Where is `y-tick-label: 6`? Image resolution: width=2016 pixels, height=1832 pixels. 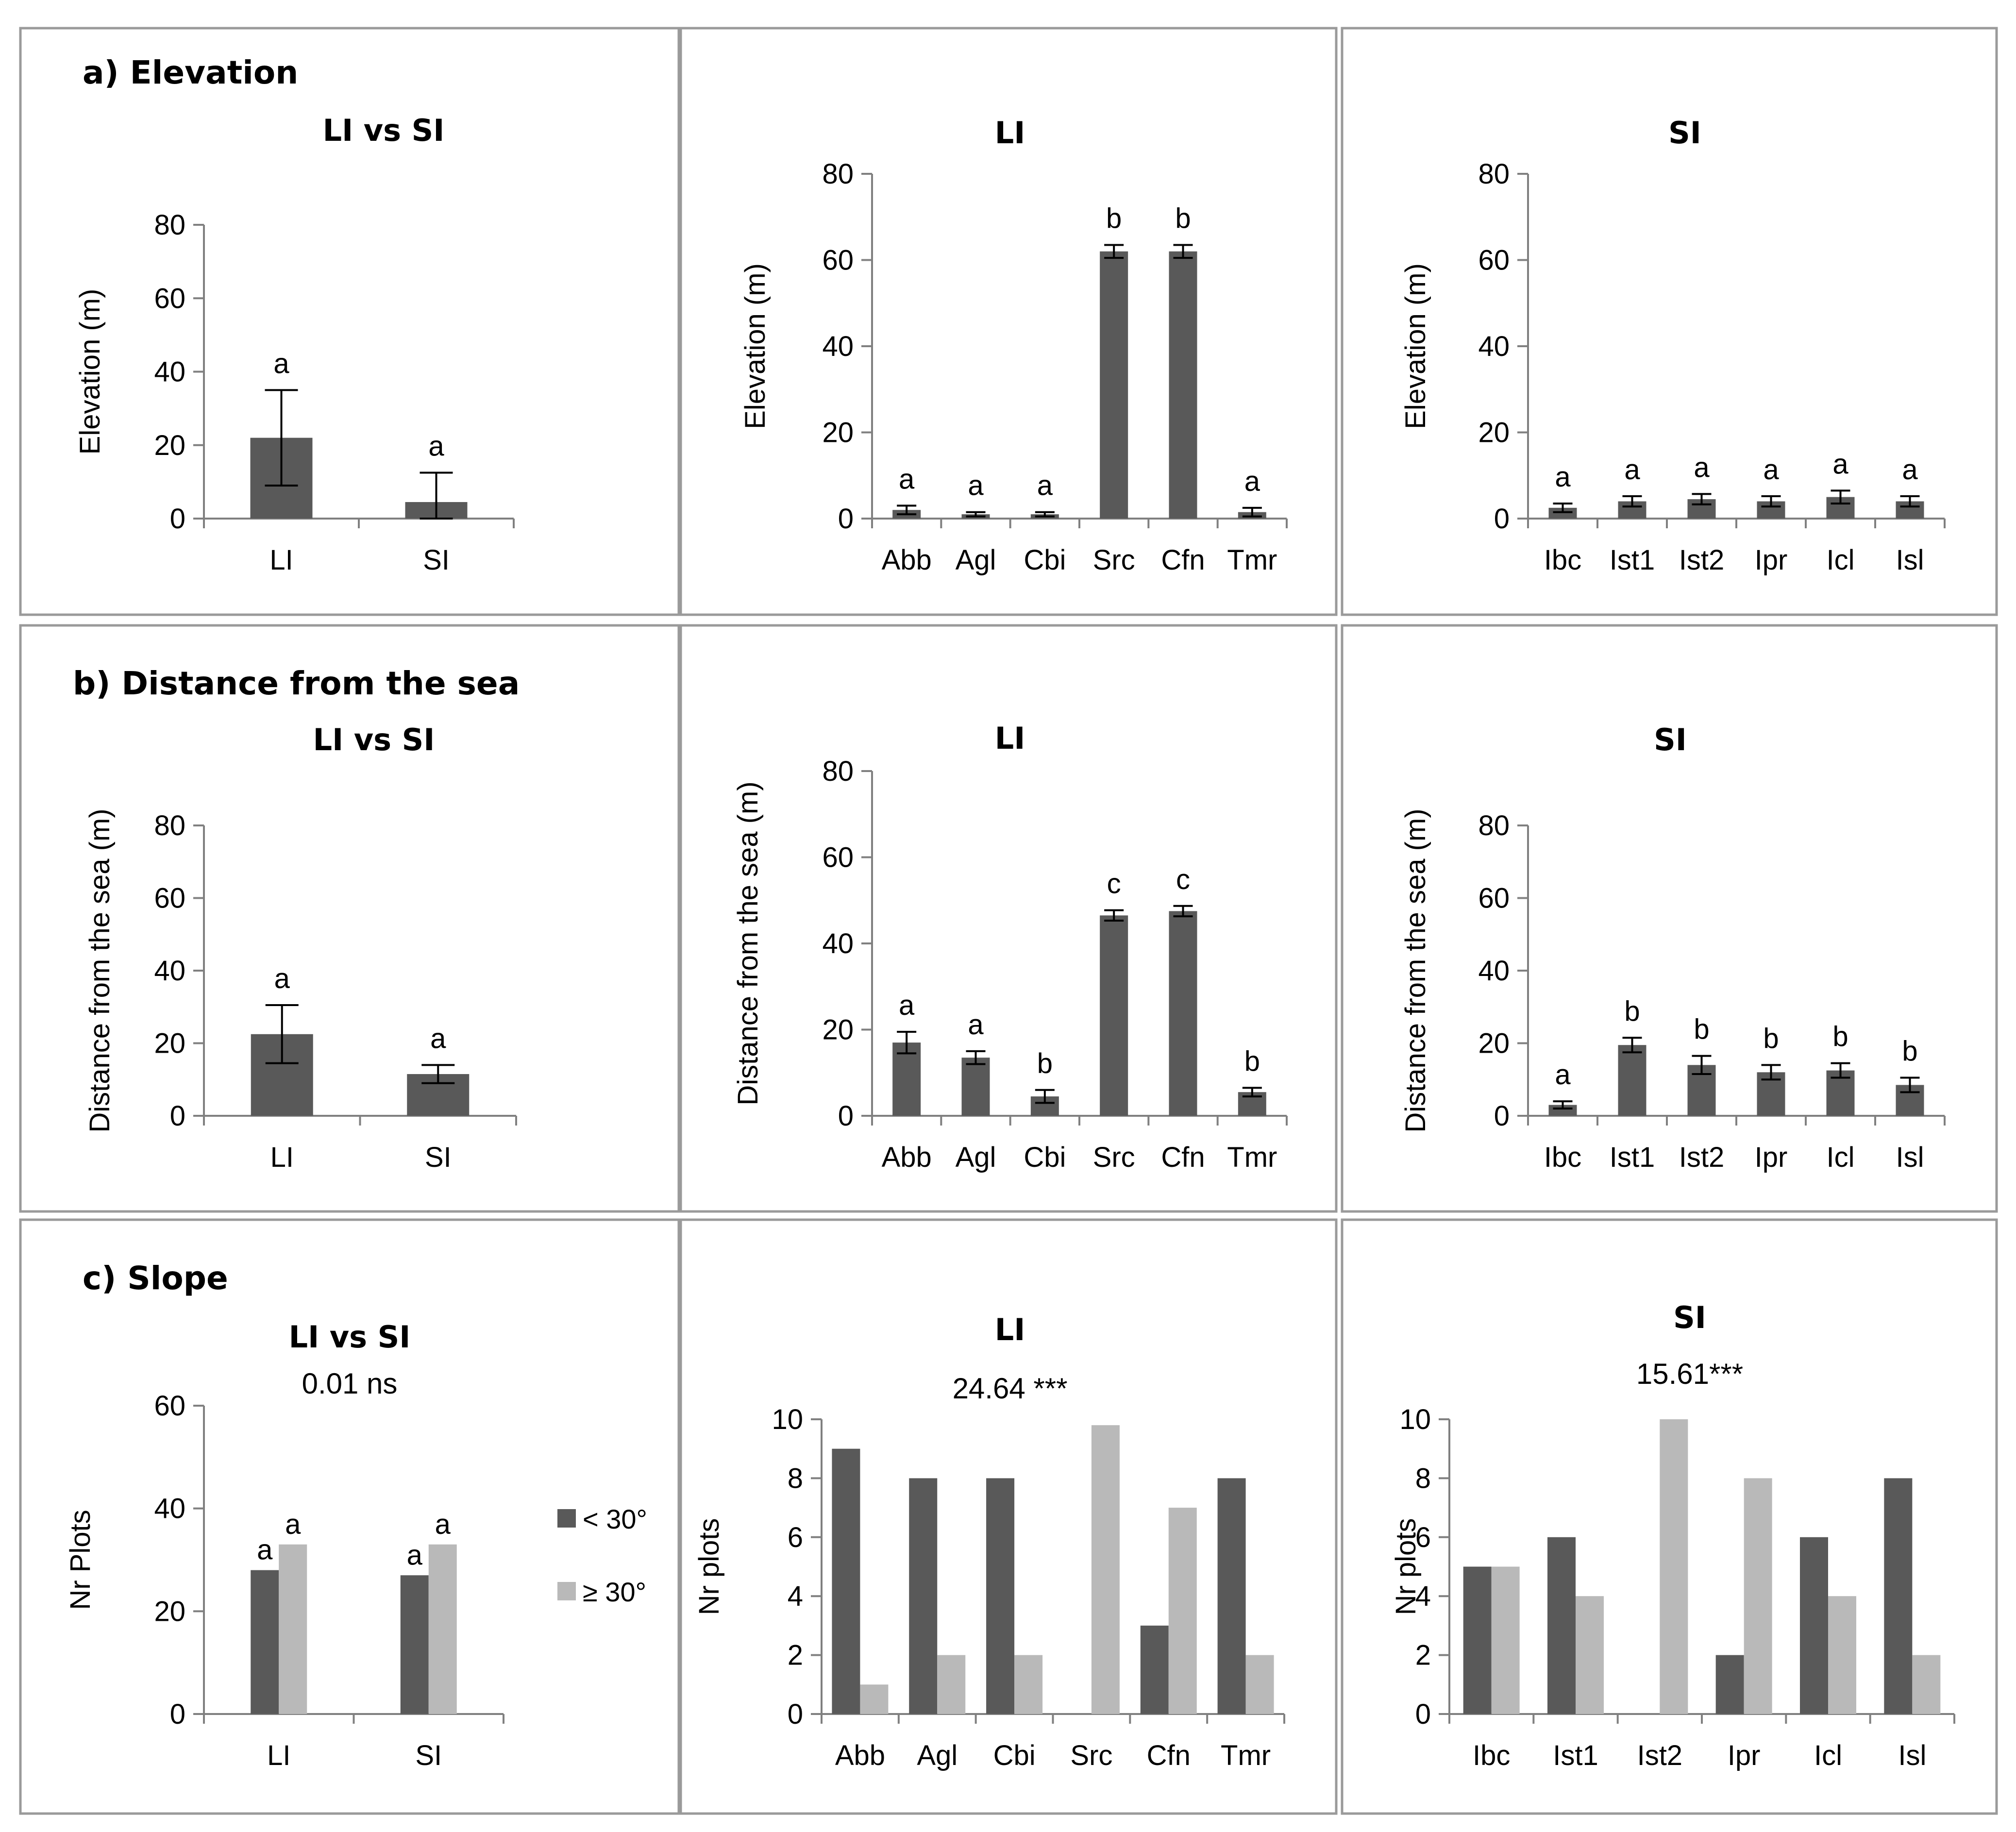
y-tick-label: 6 is located at coordinates (1423, 1537).